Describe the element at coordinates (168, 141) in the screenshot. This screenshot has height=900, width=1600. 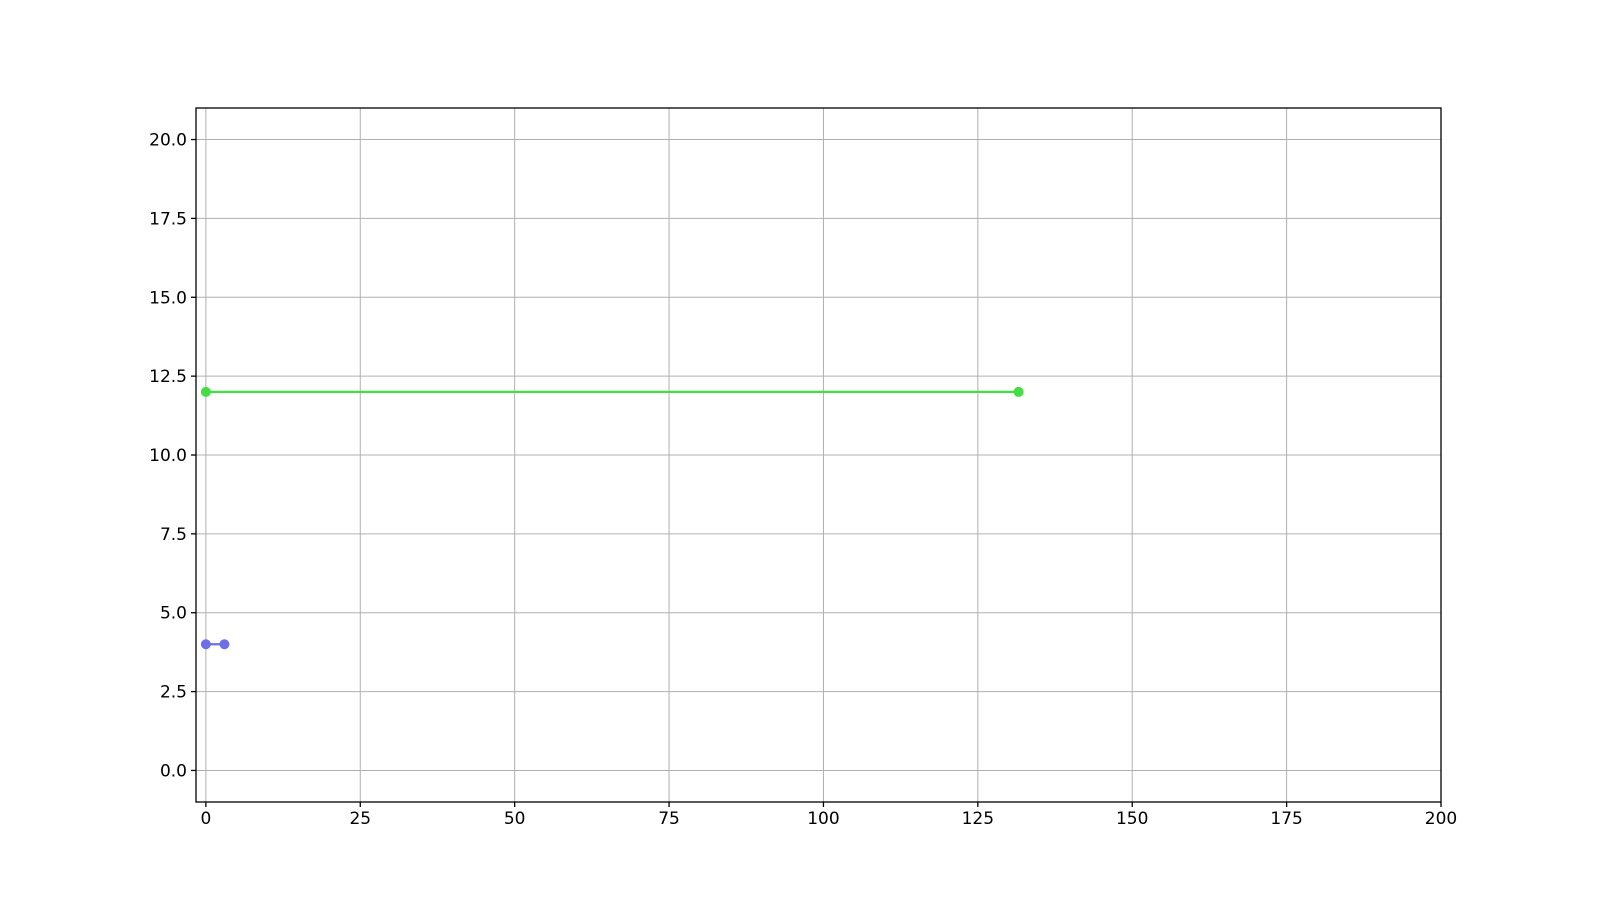
I see `y-tick-label: 20.0` at that location.